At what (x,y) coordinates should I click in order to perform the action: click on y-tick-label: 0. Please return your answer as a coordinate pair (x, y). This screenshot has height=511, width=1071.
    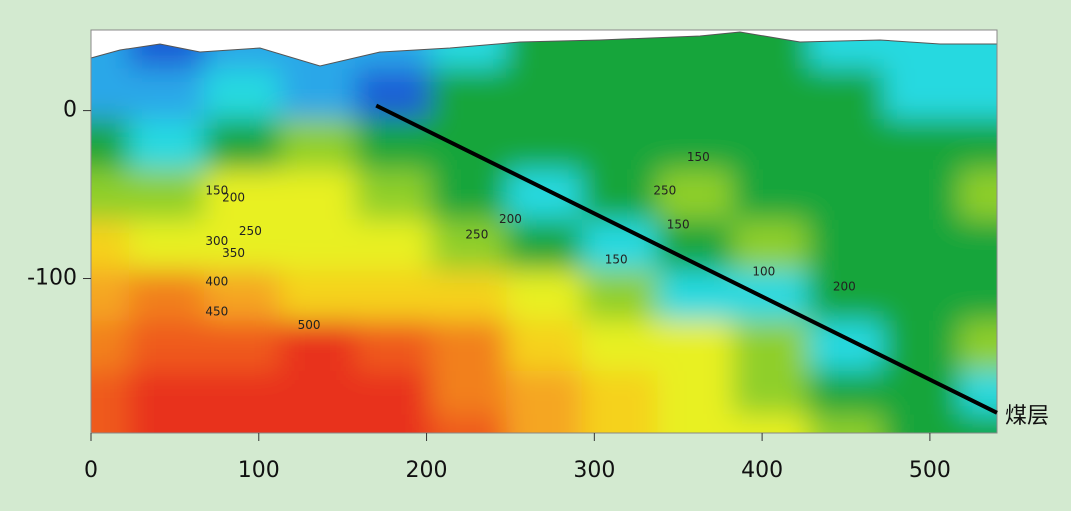
    Looking at the image, I should click on (70, 110).